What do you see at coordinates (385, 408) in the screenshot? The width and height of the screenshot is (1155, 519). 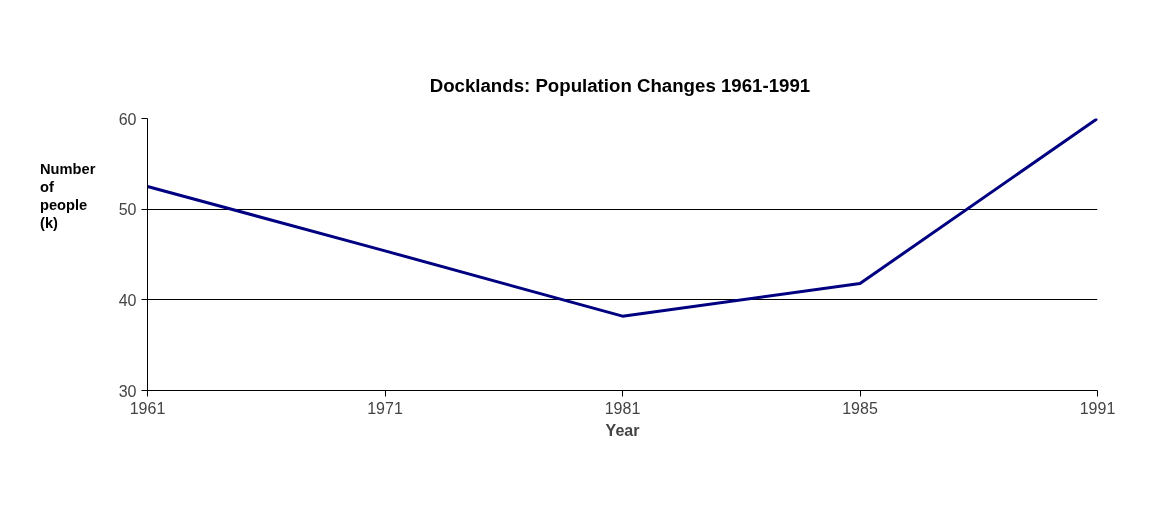 I see `x-tick-label: 1971` at bounding box center [385, 408].